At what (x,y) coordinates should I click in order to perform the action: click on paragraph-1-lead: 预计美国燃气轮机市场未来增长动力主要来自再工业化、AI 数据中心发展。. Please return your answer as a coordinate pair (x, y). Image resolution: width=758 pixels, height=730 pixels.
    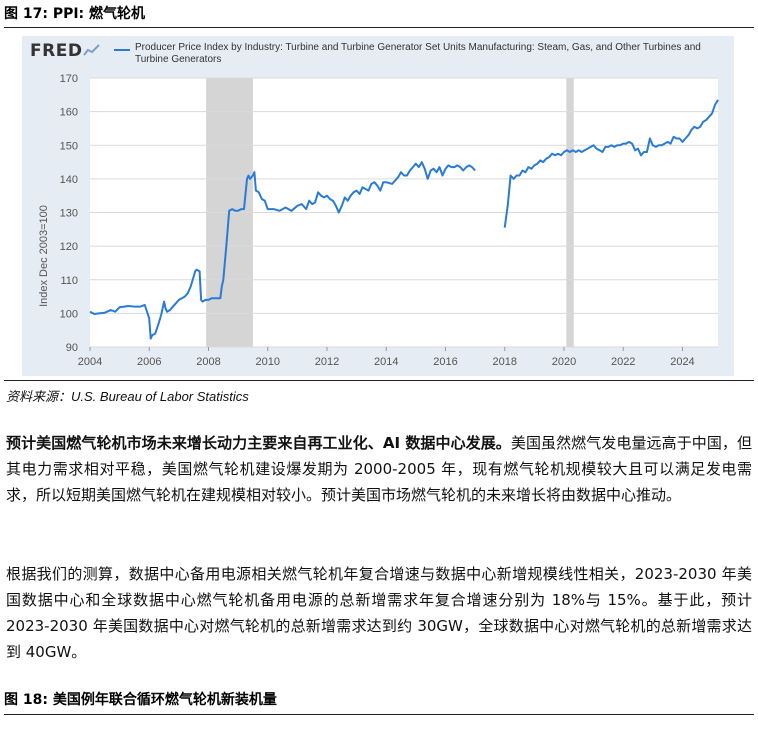
    Looking at the image, I should click on (258, 443).